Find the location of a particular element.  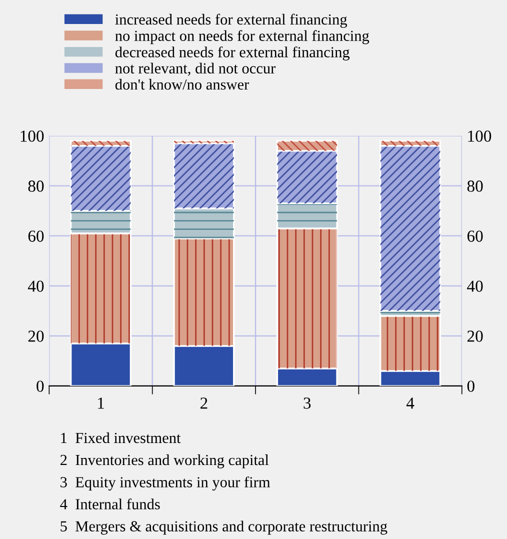

y-tick-label: 0 is located at coordinates (40, 386).